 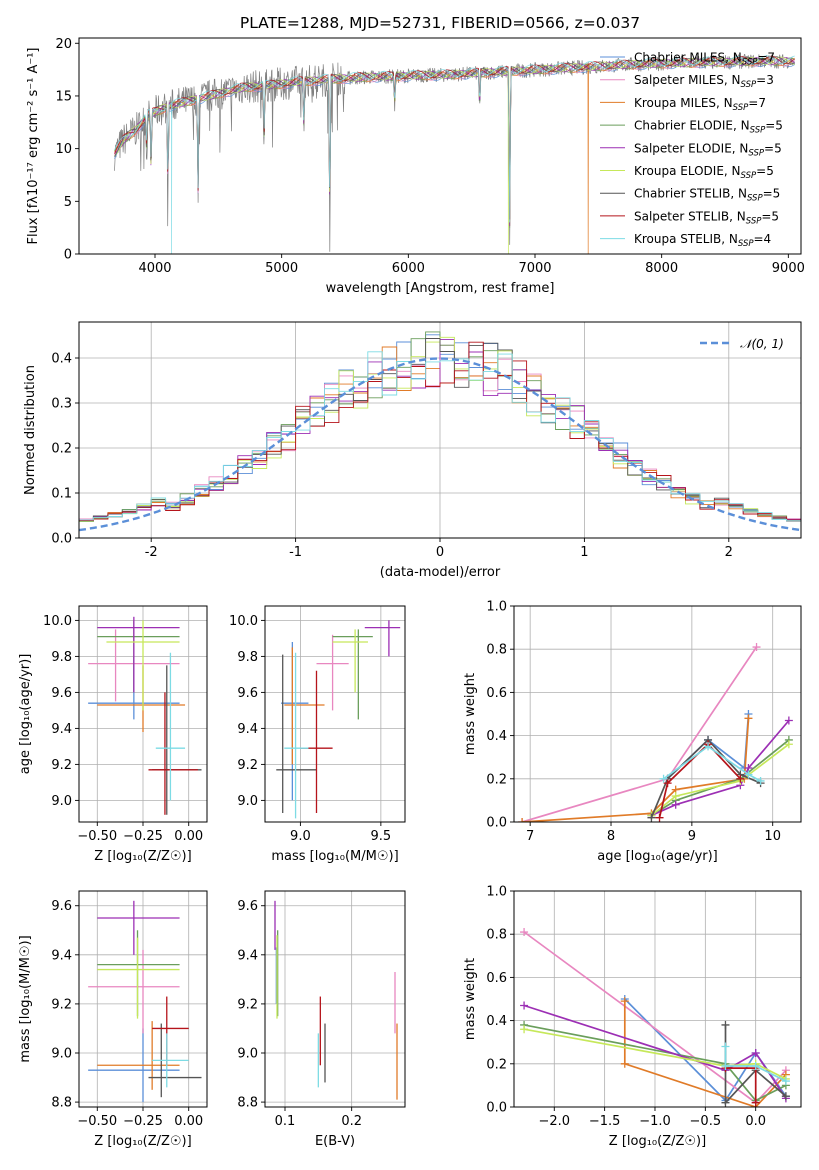 What do you see at coordinates (61, 404) in the screenshot?
I see `y-tick-label: 0.3` at bounding box center [61, 404].